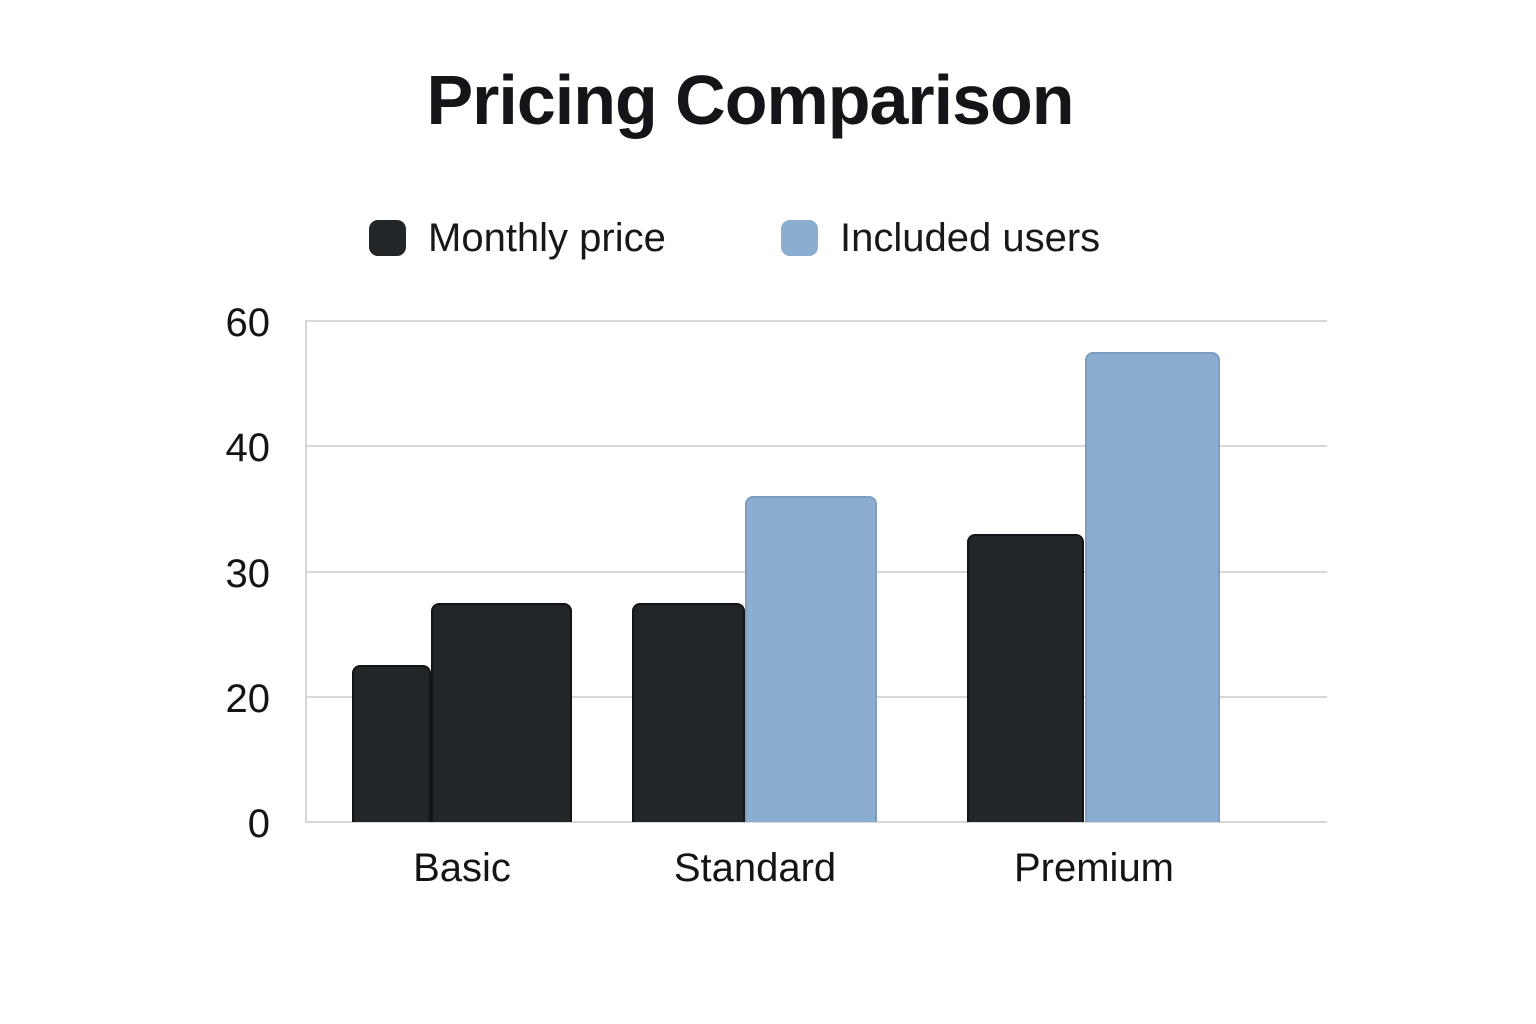 The height and width of the screenshot is (1024, 1536). What do you see at coordinates (387, 238) in the screenshot?
I see `legend-swatch-monthly-price` at bounding box center [387, 238].